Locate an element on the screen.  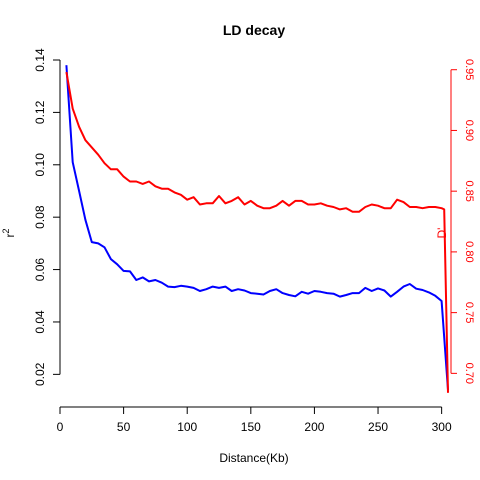
y-right-tick-label: 0.90 is located at coordinates (469, 130).